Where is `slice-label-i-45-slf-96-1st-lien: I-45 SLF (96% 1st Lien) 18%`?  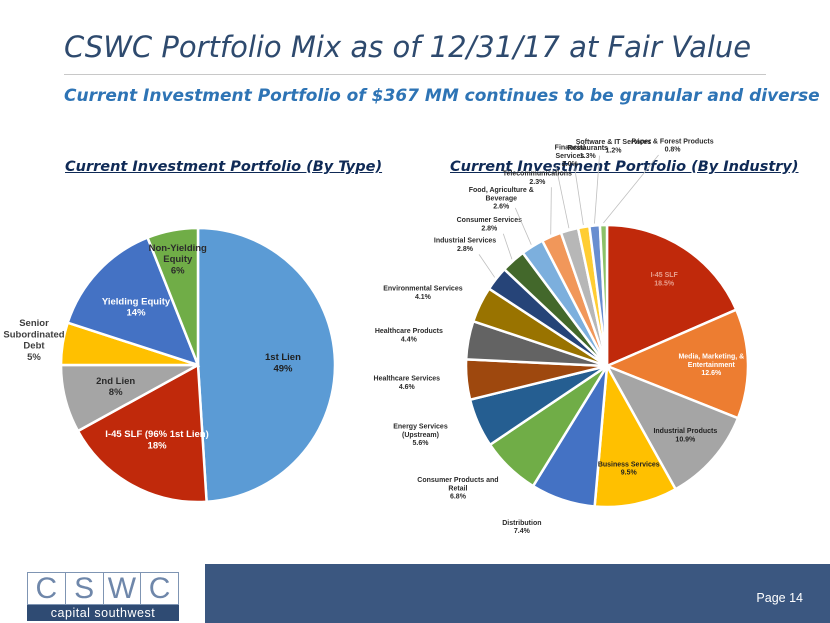 slice-label-i-45-slf-96-1st-lien: I-45 SLF (96% 1st Lien) 18% is located at coordinates (156, 440).